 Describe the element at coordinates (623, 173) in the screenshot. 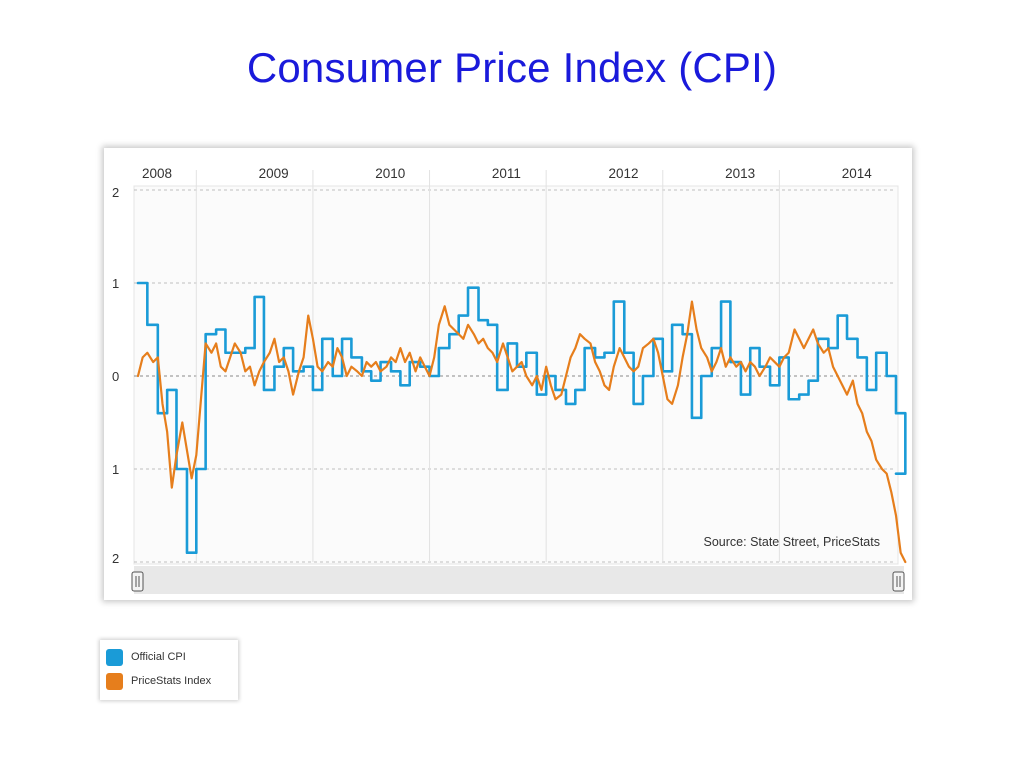

I see `year-label: 2012` at that location.